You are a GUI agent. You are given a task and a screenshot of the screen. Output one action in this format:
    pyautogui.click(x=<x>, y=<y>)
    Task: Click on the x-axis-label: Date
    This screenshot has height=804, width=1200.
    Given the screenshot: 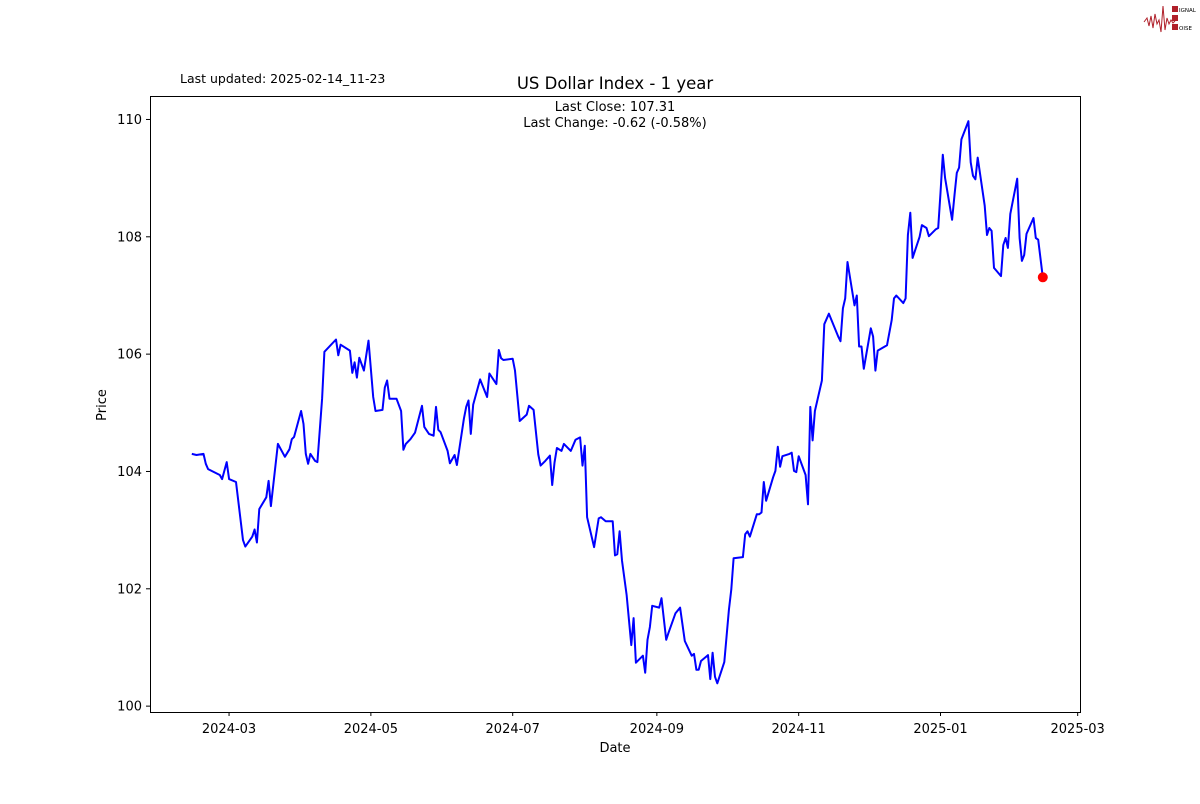 What is the action you would take?
    pyautogui.click(x=614, y=748)
    